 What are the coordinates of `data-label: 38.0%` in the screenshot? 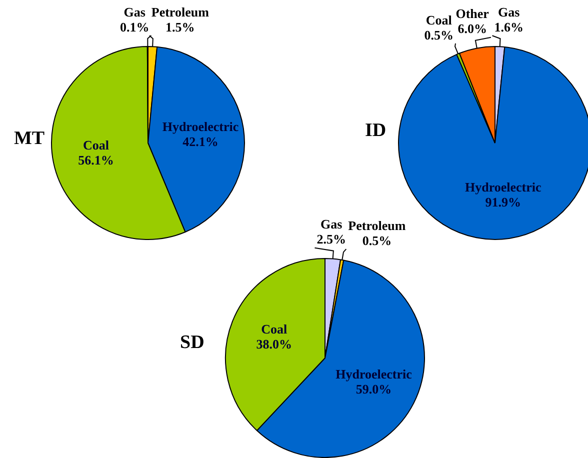 It's located at (274, 344).